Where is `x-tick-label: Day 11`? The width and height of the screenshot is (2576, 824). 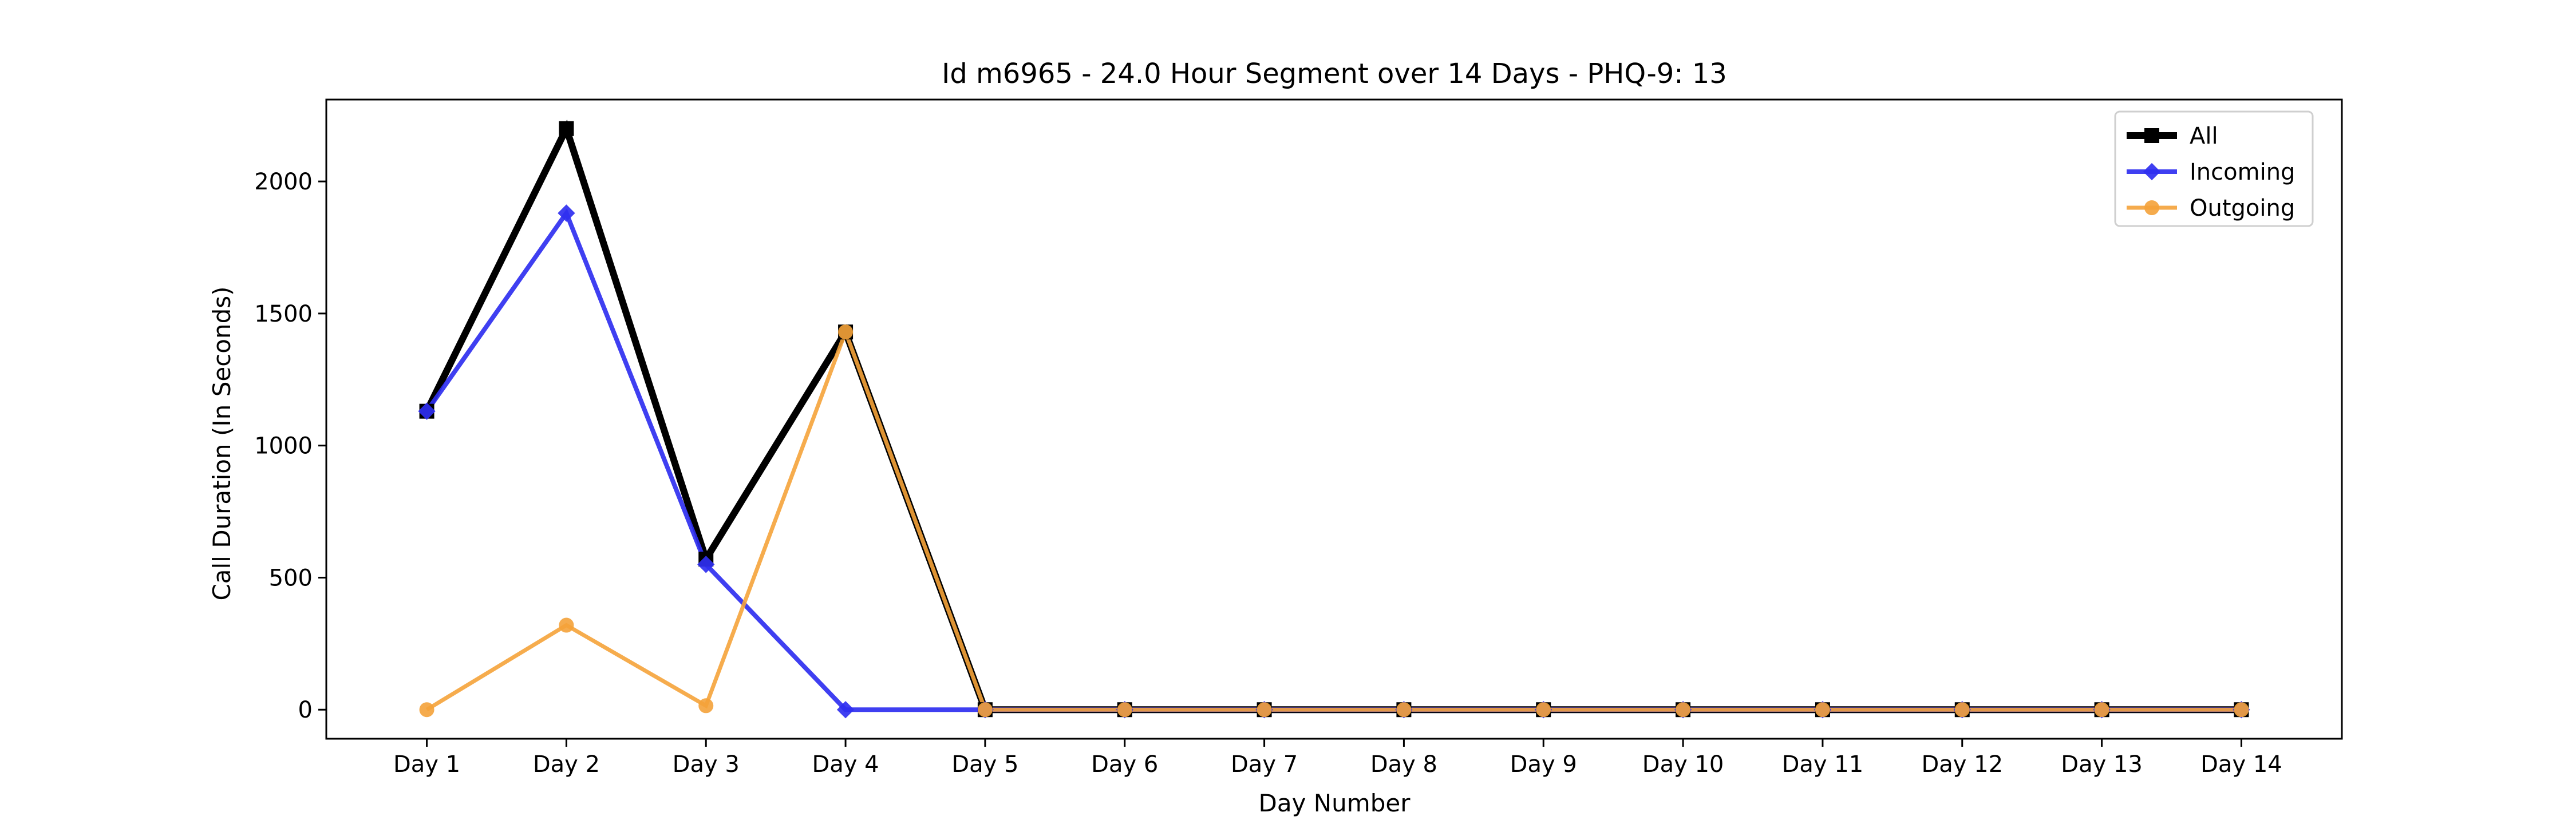 x-tick-label: Day 11 is located at coordinates (1823, 764).